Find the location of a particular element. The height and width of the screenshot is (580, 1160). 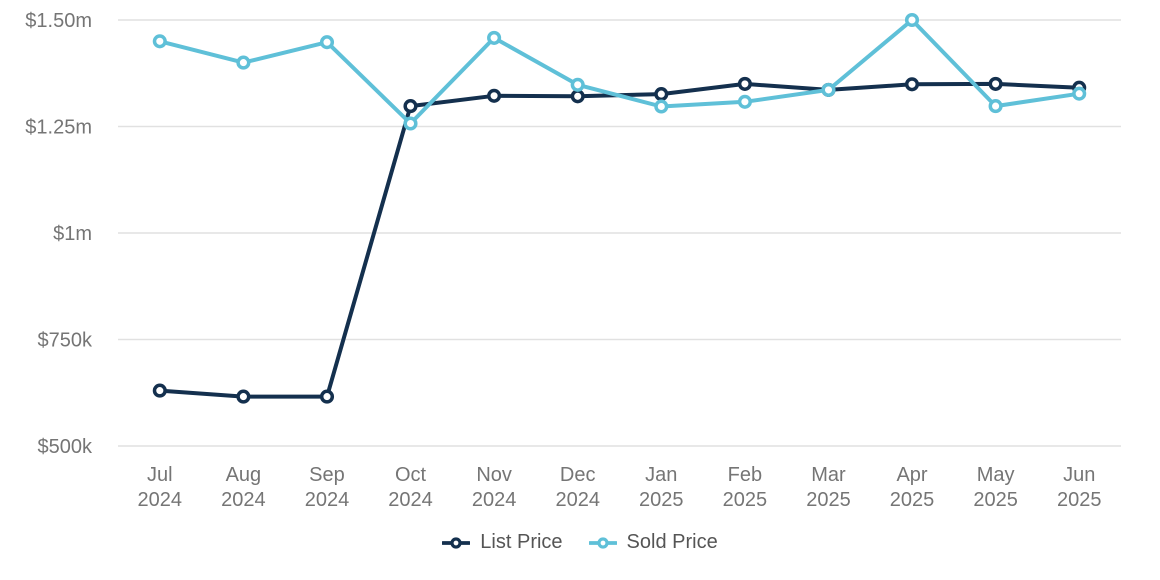

legend-item-sold-price: Sold Price is located at coordinates (653, 542).